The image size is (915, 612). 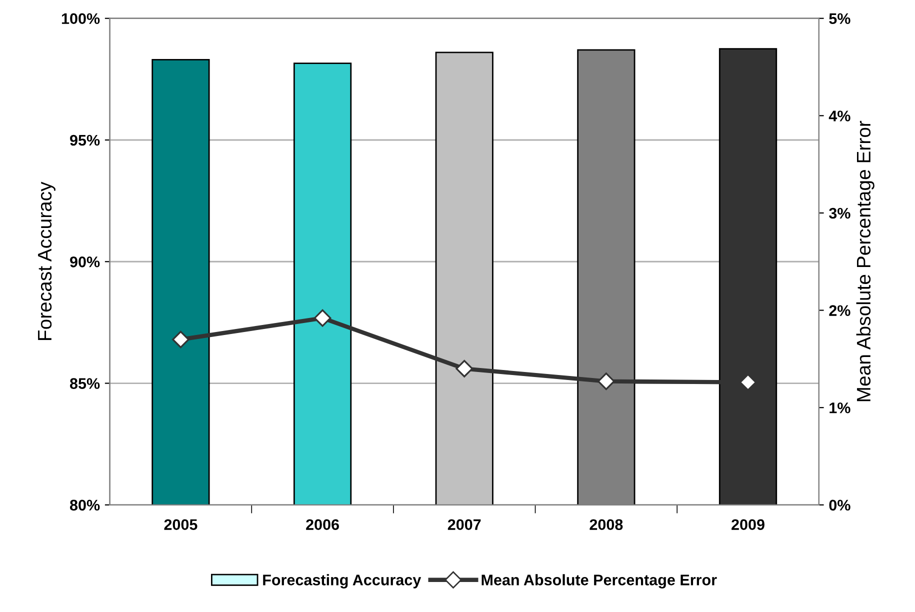 What do you see at coordinates (85, 140) in the screenshot?
I see `y-tick-label: 95%` at bounding box center [85, 140].